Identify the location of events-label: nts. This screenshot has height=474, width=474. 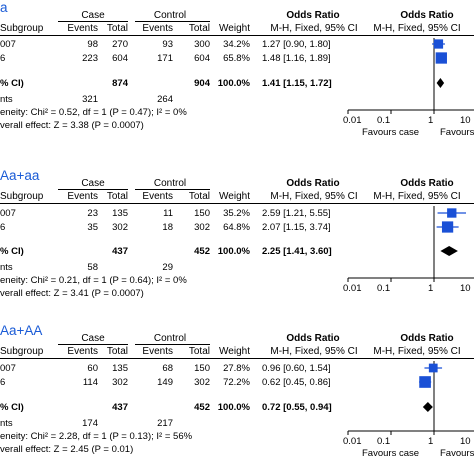
(6, 99).